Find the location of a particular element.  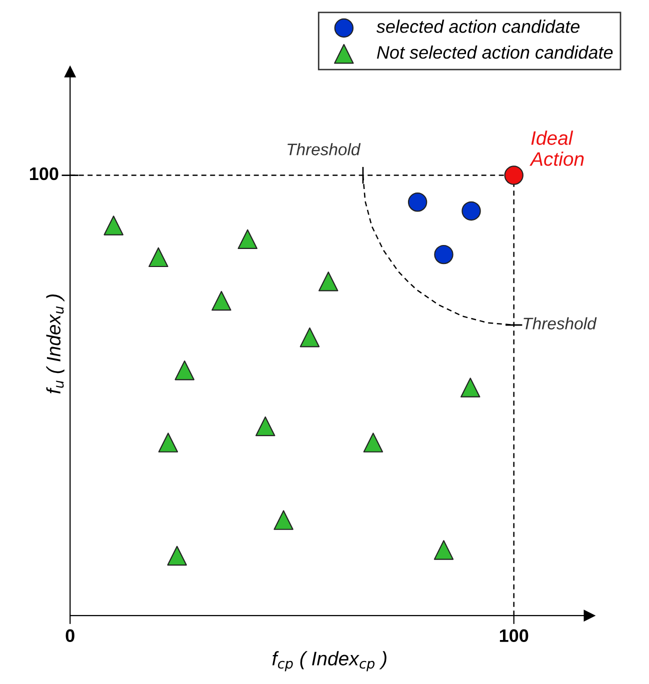

annotation: 100 is located at coordinates (44, 173).